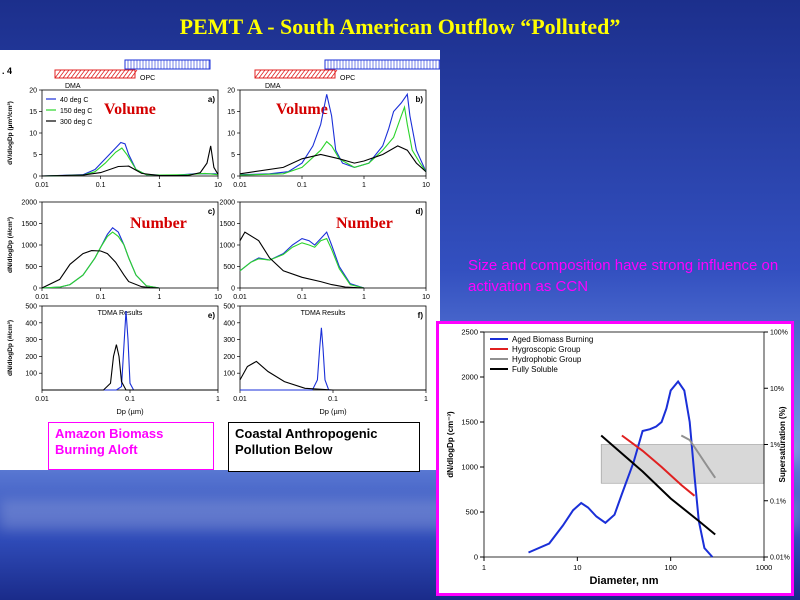 Image resolution: width=800 pixels, height=600 pixels. I want to click on legend-entry: 40 deg C, so click(74, 100).